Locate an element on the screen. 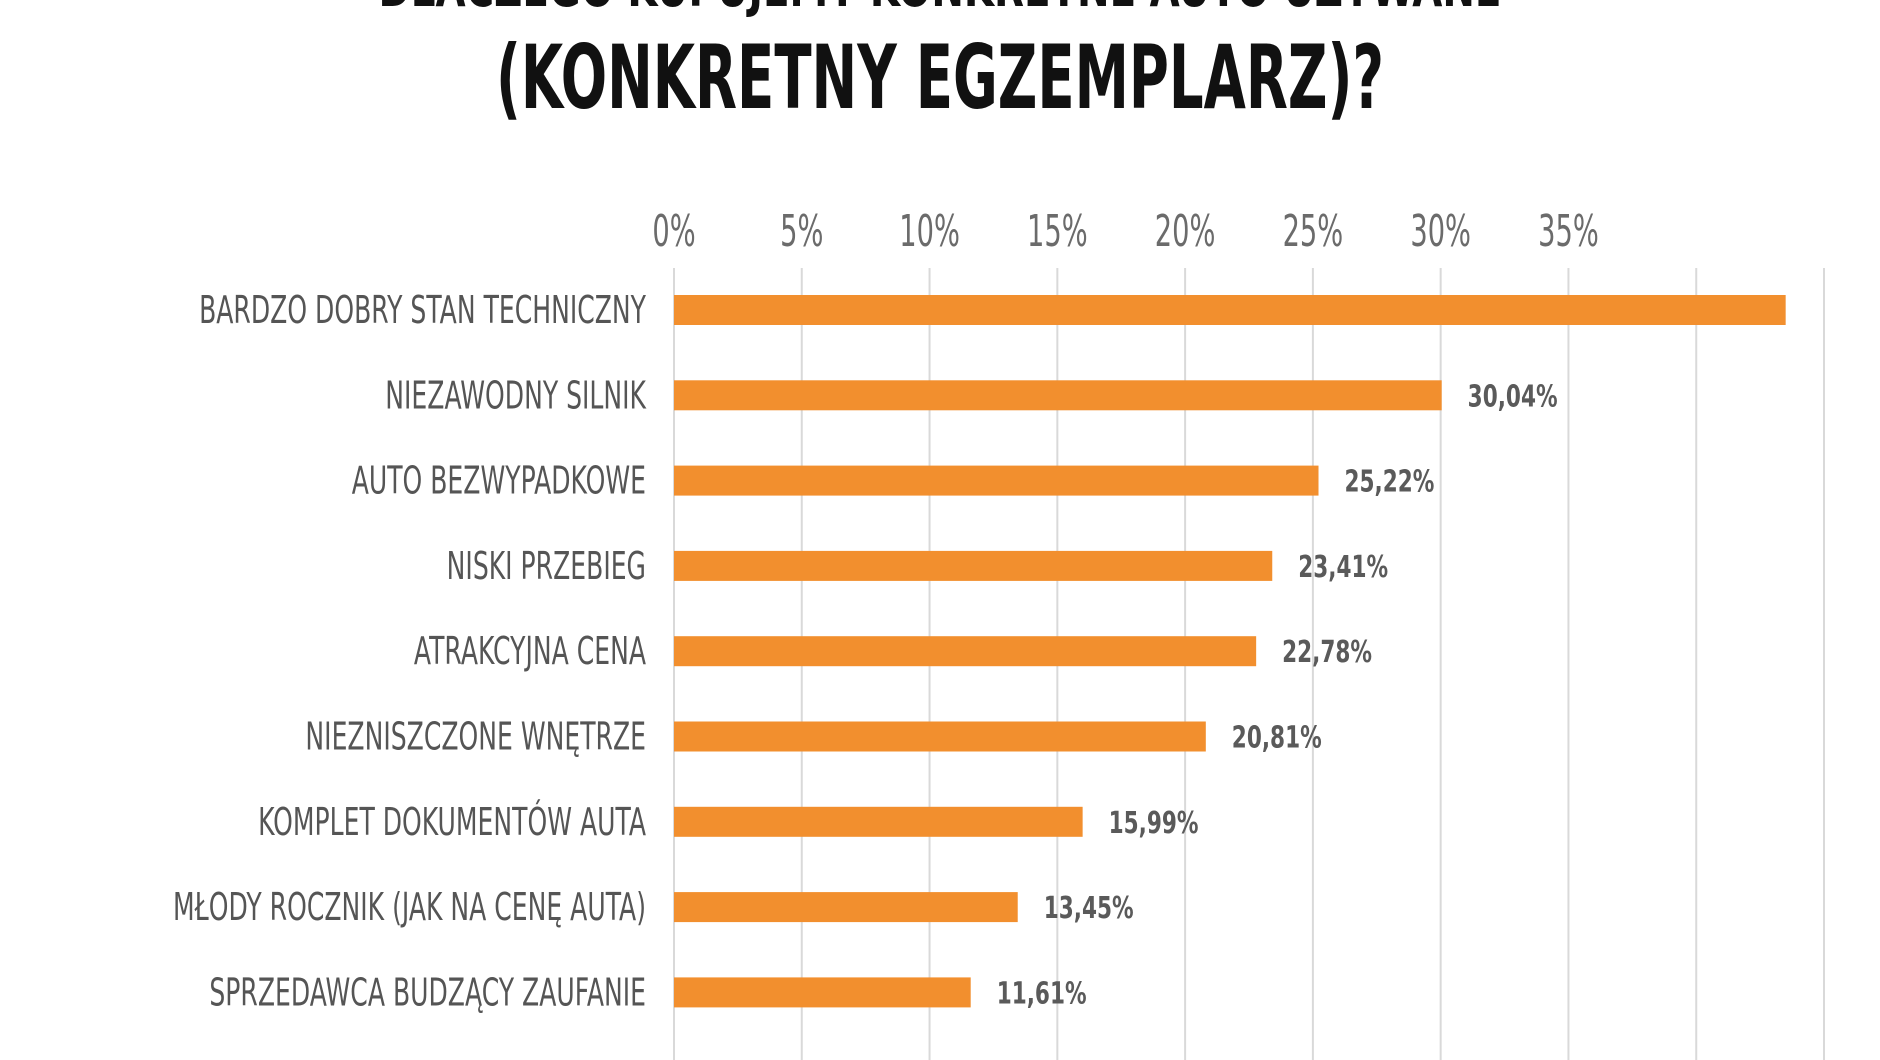  data-label: 15,99% is located at coordinates (1154, 823).